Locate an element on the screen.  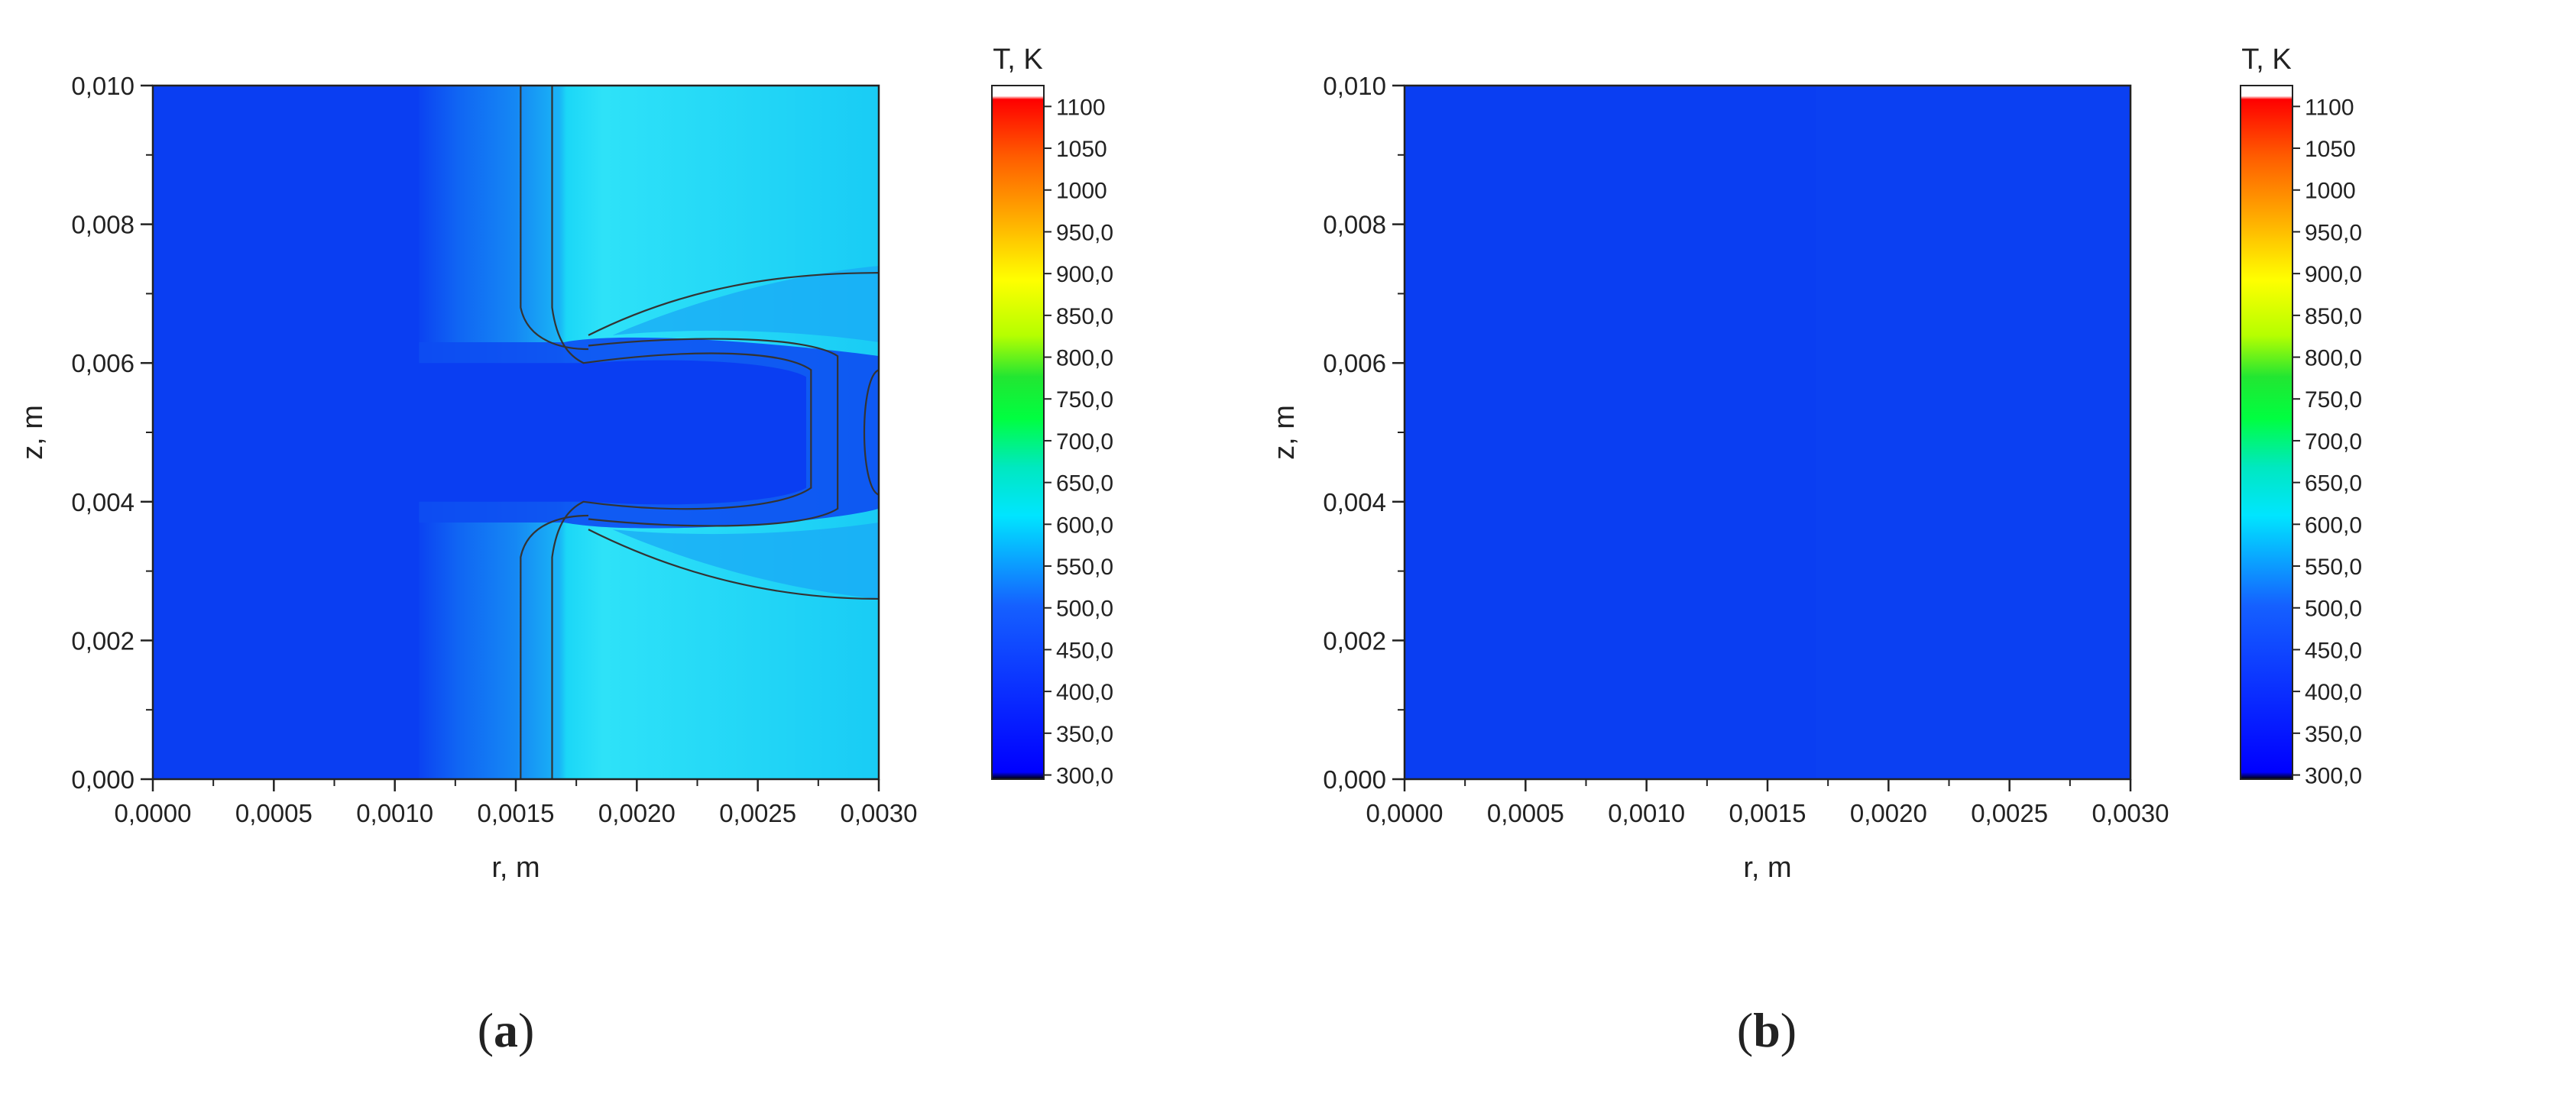
panel-label: (a) is located at coordinates (507, 1030).